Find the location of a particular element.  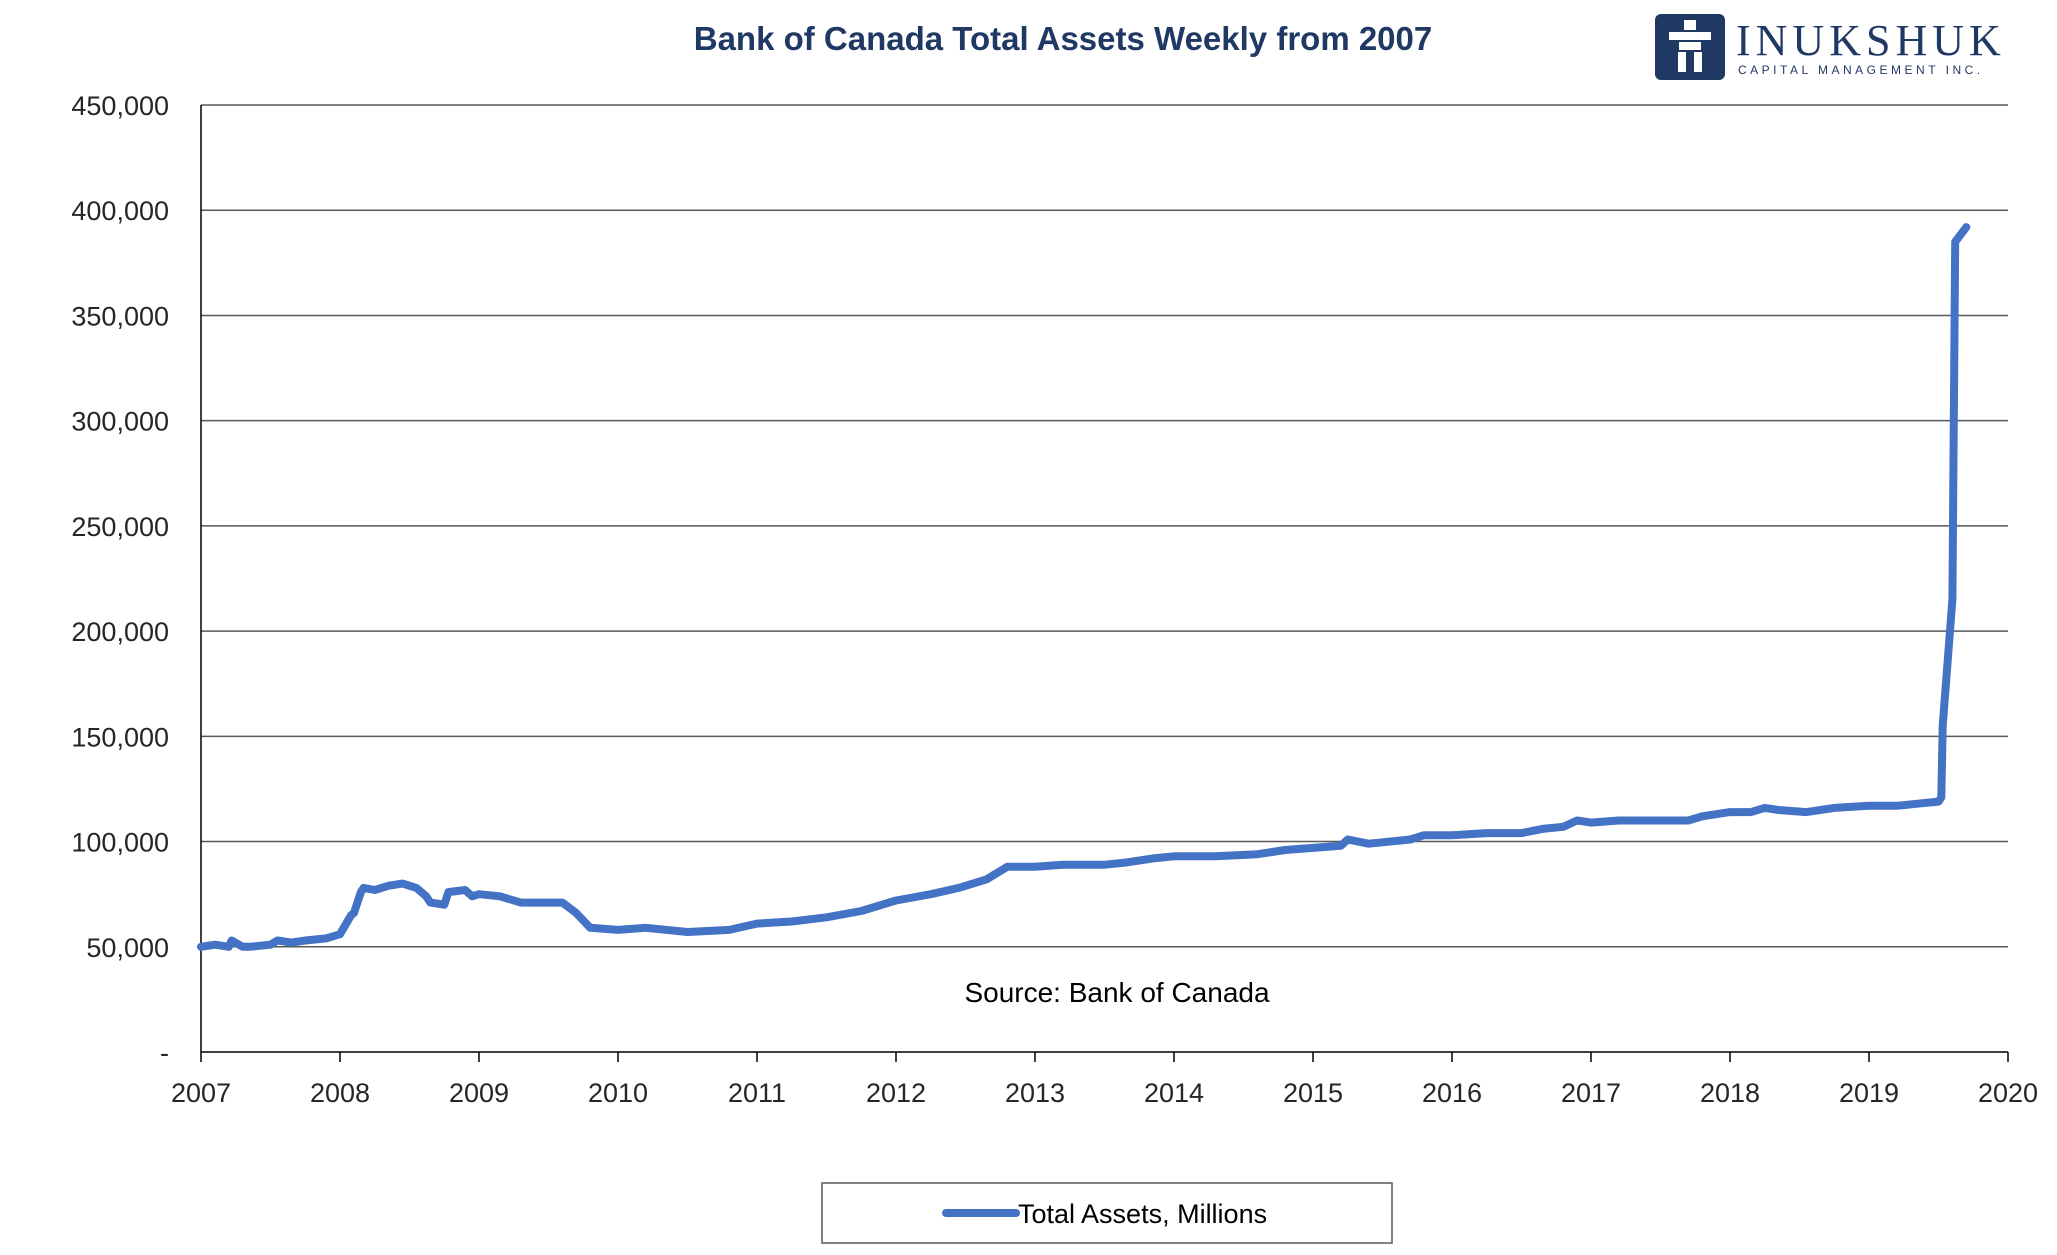

y-tick-label: 50,000 is located at coordinates (127, 948).